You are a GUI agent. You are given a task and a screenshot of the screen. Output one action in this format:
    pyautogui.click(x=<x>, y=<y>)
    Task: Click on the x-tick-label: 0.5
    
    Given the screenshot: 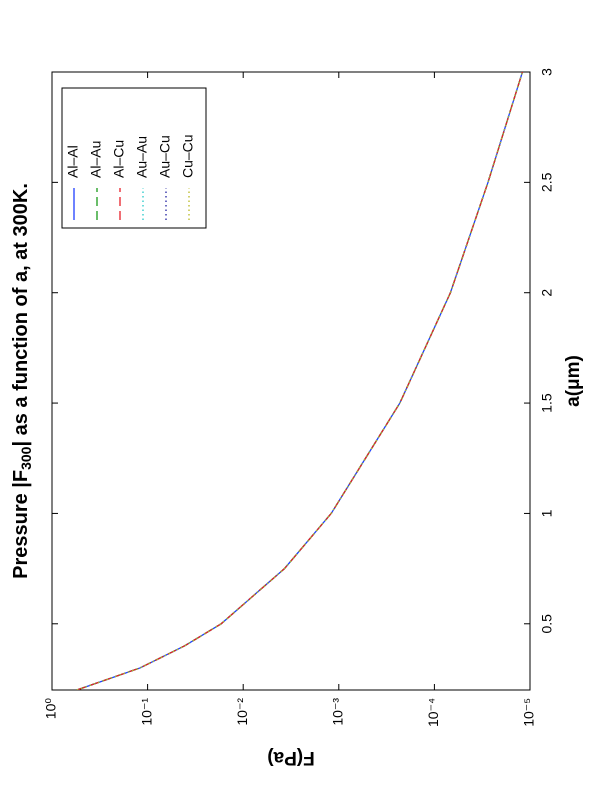 What is the action you would take?
    pyautogui.click(x=547, y=624)
    